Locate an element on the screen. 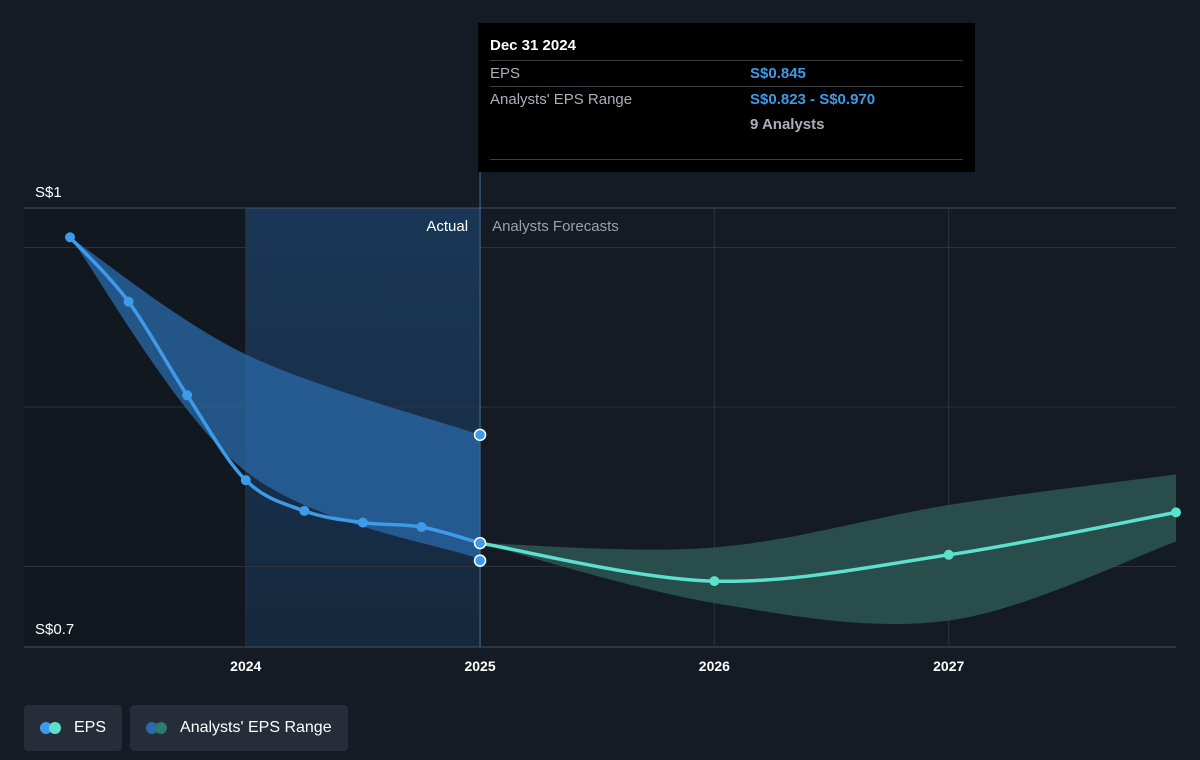  tooltip-eps-label: EPS is located at coordinates (505, 73).